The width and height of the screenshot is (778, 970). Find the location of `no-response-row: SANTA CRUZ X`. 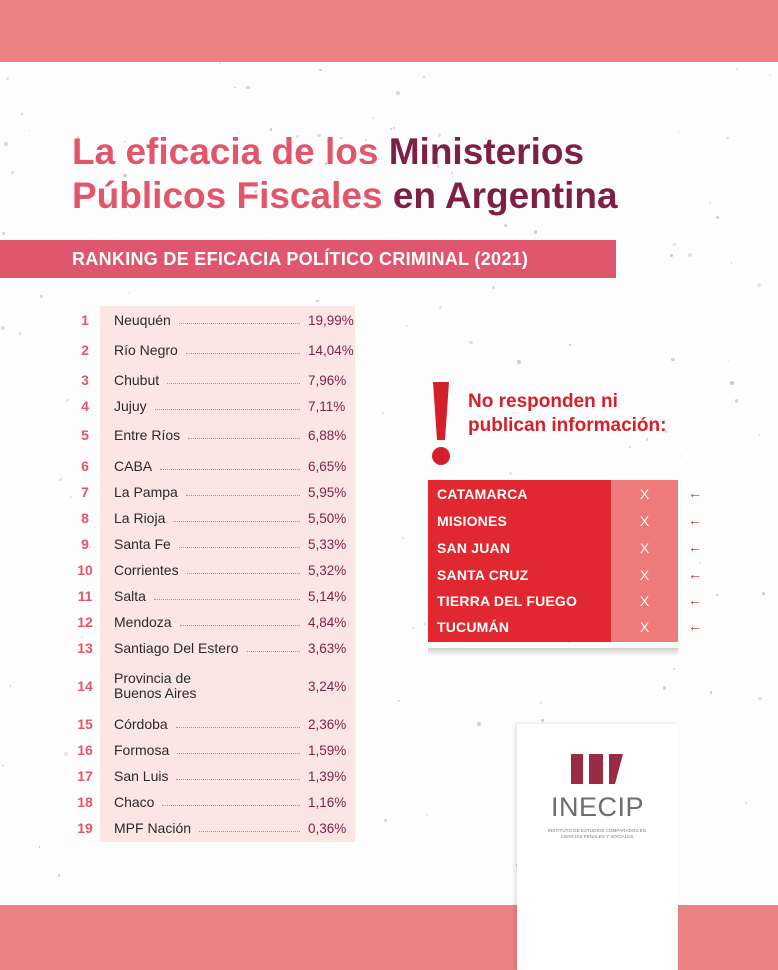

no-response-row: SANTA CRUZ X is located at coordinates (553, 575).